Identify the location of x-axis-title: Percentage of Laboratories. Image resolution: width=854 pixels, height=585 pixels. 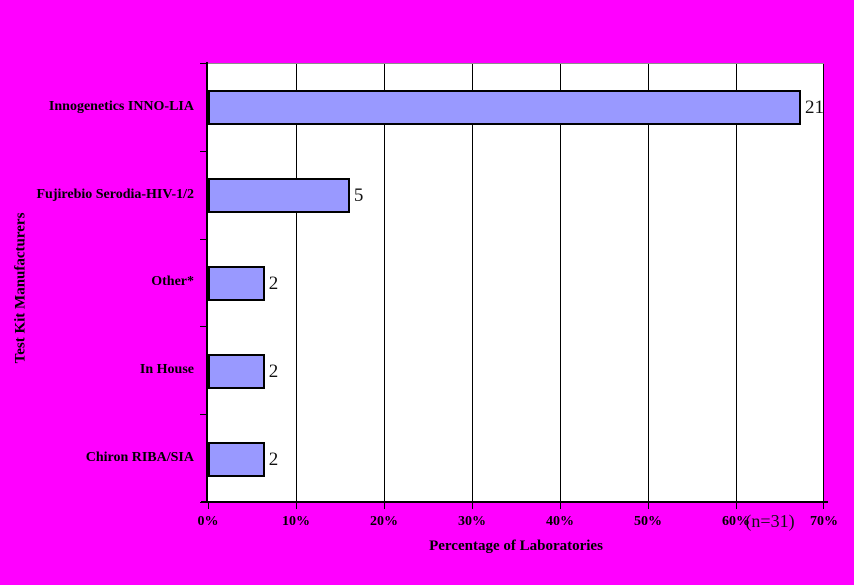
(516, 546).